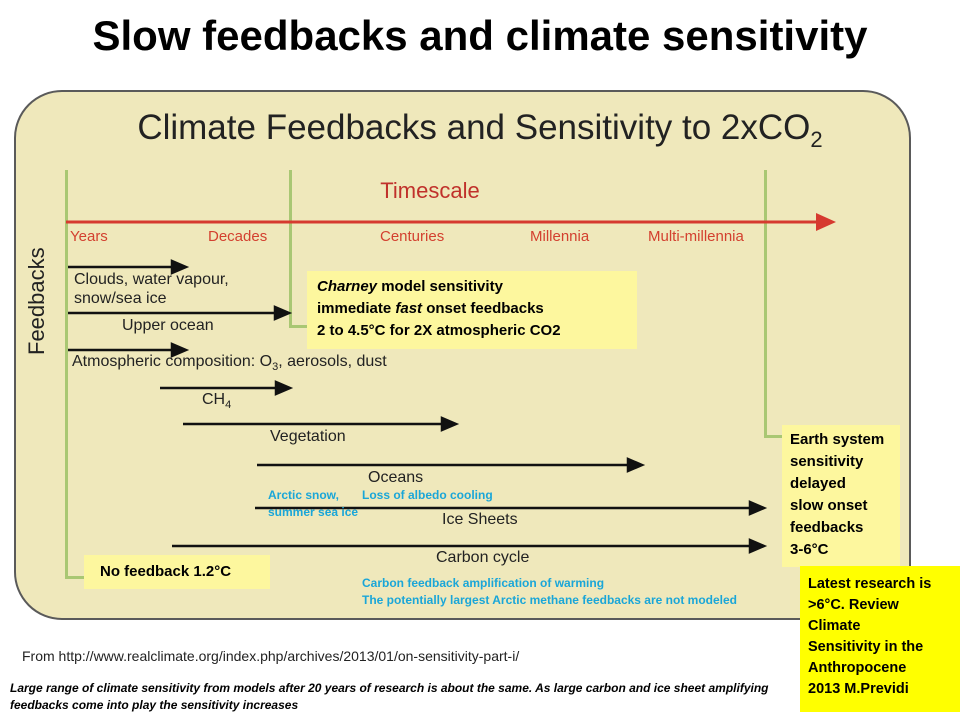 This screenshot has height=720, width=960. Describe the element at coordinates (36, 301) in the screenshot. I see `feedbacks-axis-label: Feedbacks` at that location.